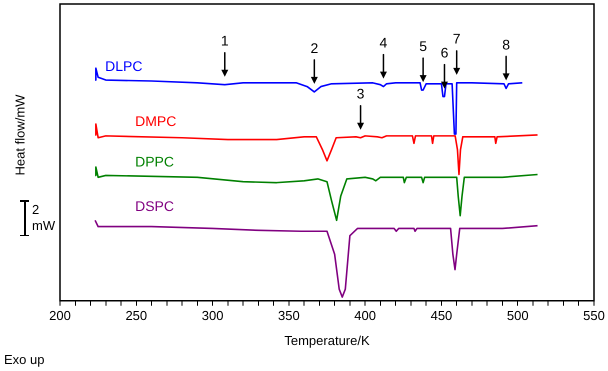 The width and height of the screenshot is (608, 371). What do you see at coordinates (213, 316) in the screenshot?
I see `x-tick-label: 300` at bounding box center [213, 316].